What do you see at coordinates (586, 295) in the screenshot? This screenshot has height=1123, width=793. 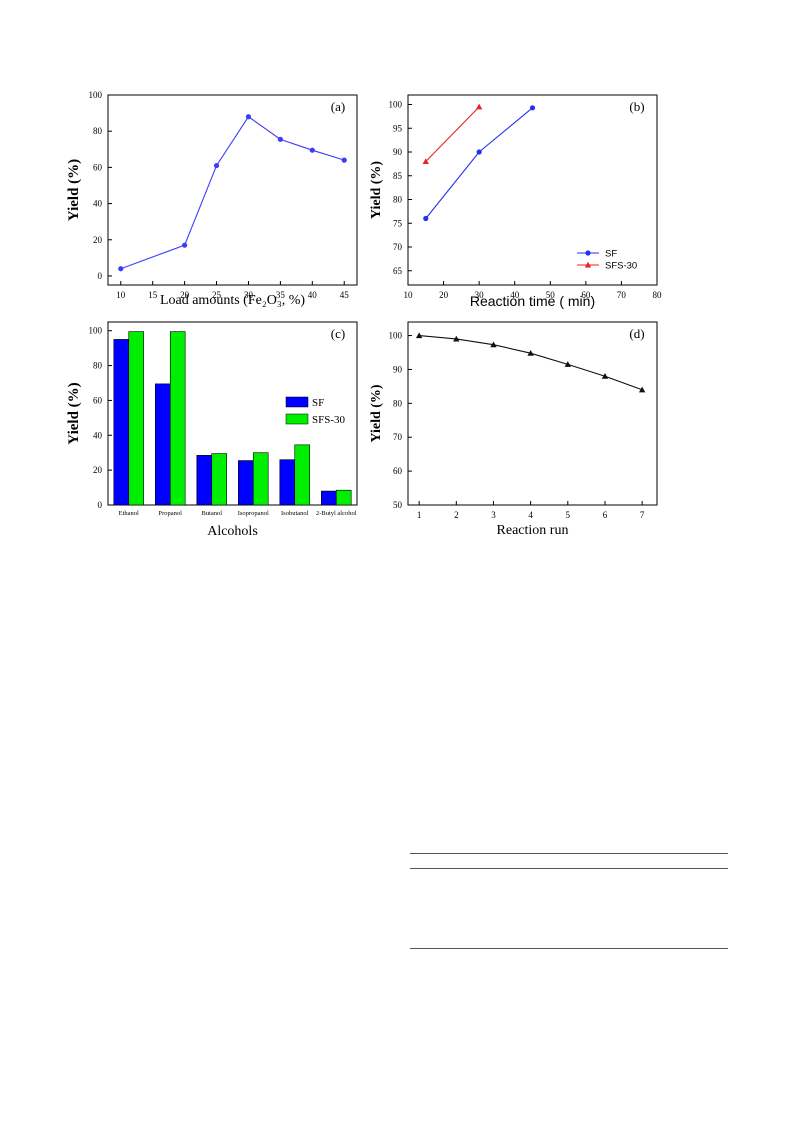 I see `x-tick-label: 60` at bounding box center [586, 295].